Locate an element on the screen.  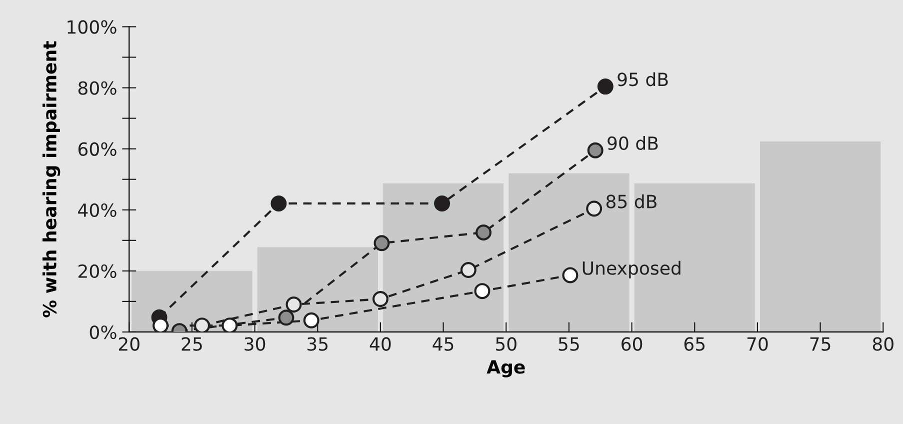
x-tick-label: 70 is located at coordinates (757, 344).